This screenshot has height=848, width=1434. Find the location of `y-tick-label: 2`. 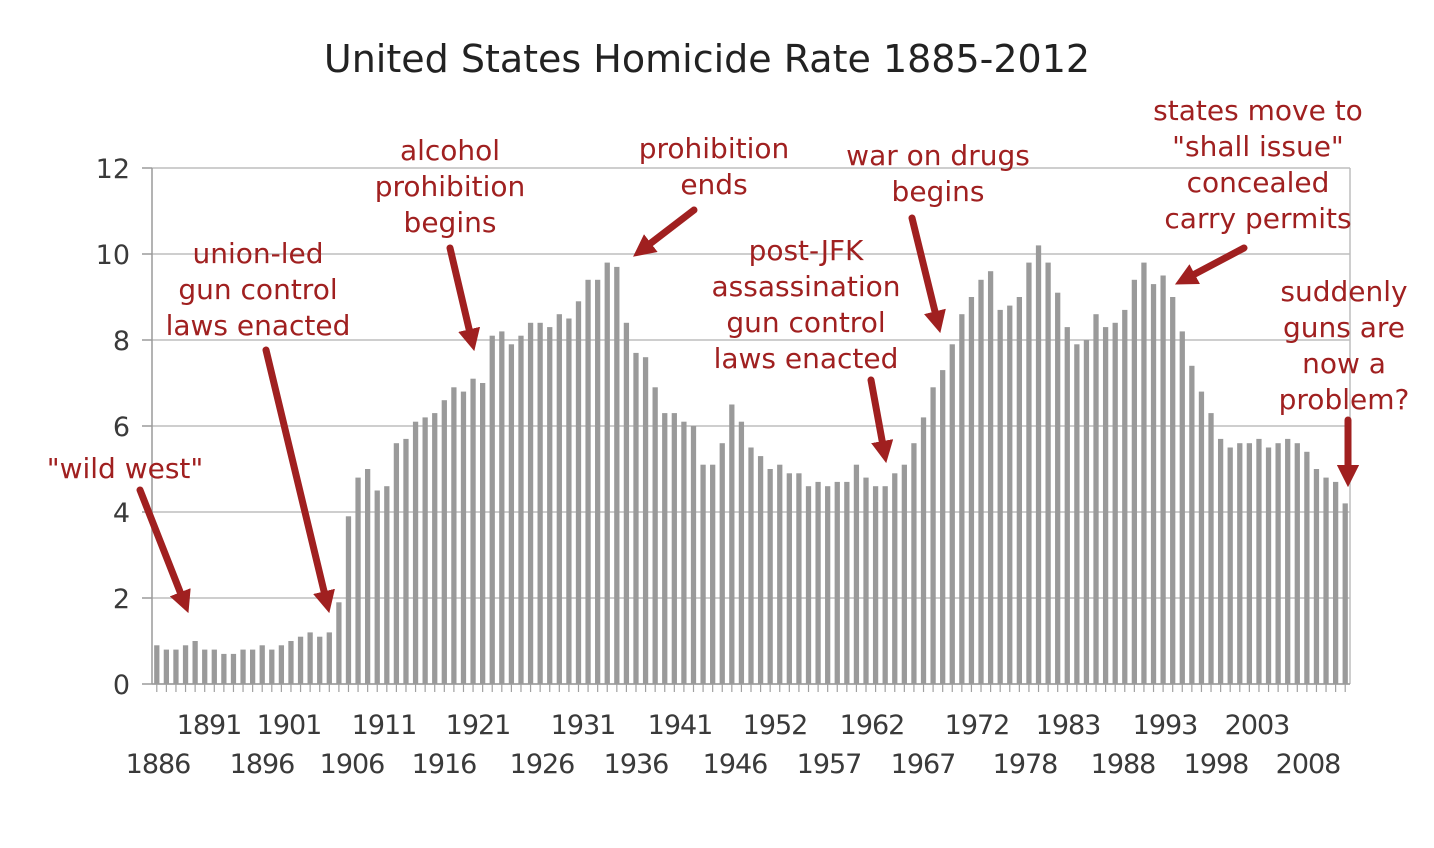

y-tick-label: 2 is located at coordinates (121, 599).